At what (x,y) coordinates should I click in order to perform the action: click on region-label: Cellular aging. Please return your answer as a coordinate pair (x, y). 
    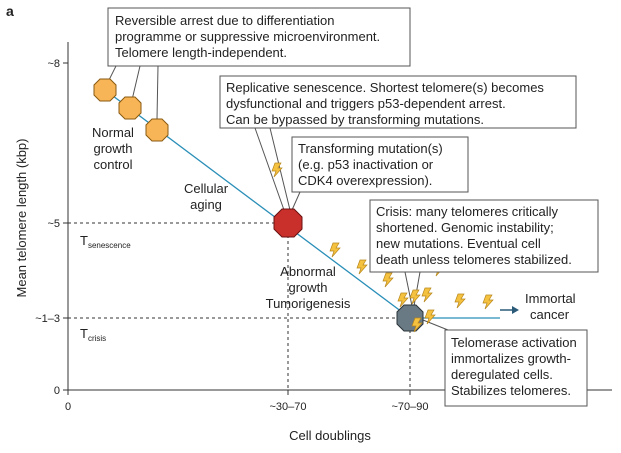
    Looking at the image, I should click on (206, 196).